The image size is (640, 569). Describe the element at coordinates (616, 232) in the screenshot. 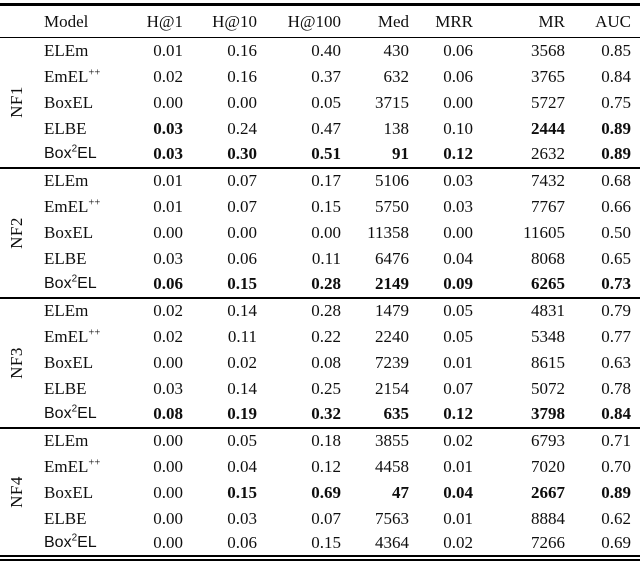

I see `cell-auc: 0.50` at that location.